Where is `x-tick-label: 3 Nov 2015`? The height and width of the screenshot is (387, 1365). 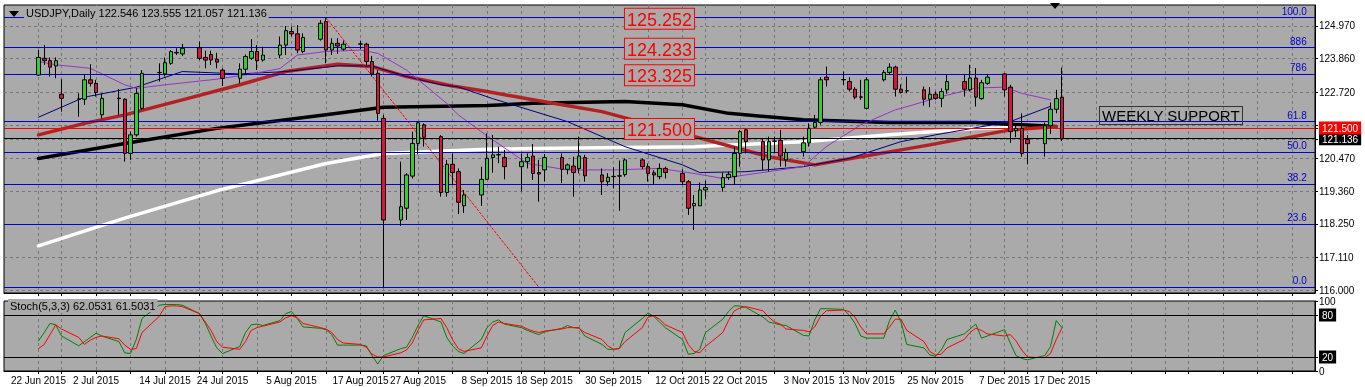 x-tick-label: 3 Nov 2015 is located at coordinates (809, 380).